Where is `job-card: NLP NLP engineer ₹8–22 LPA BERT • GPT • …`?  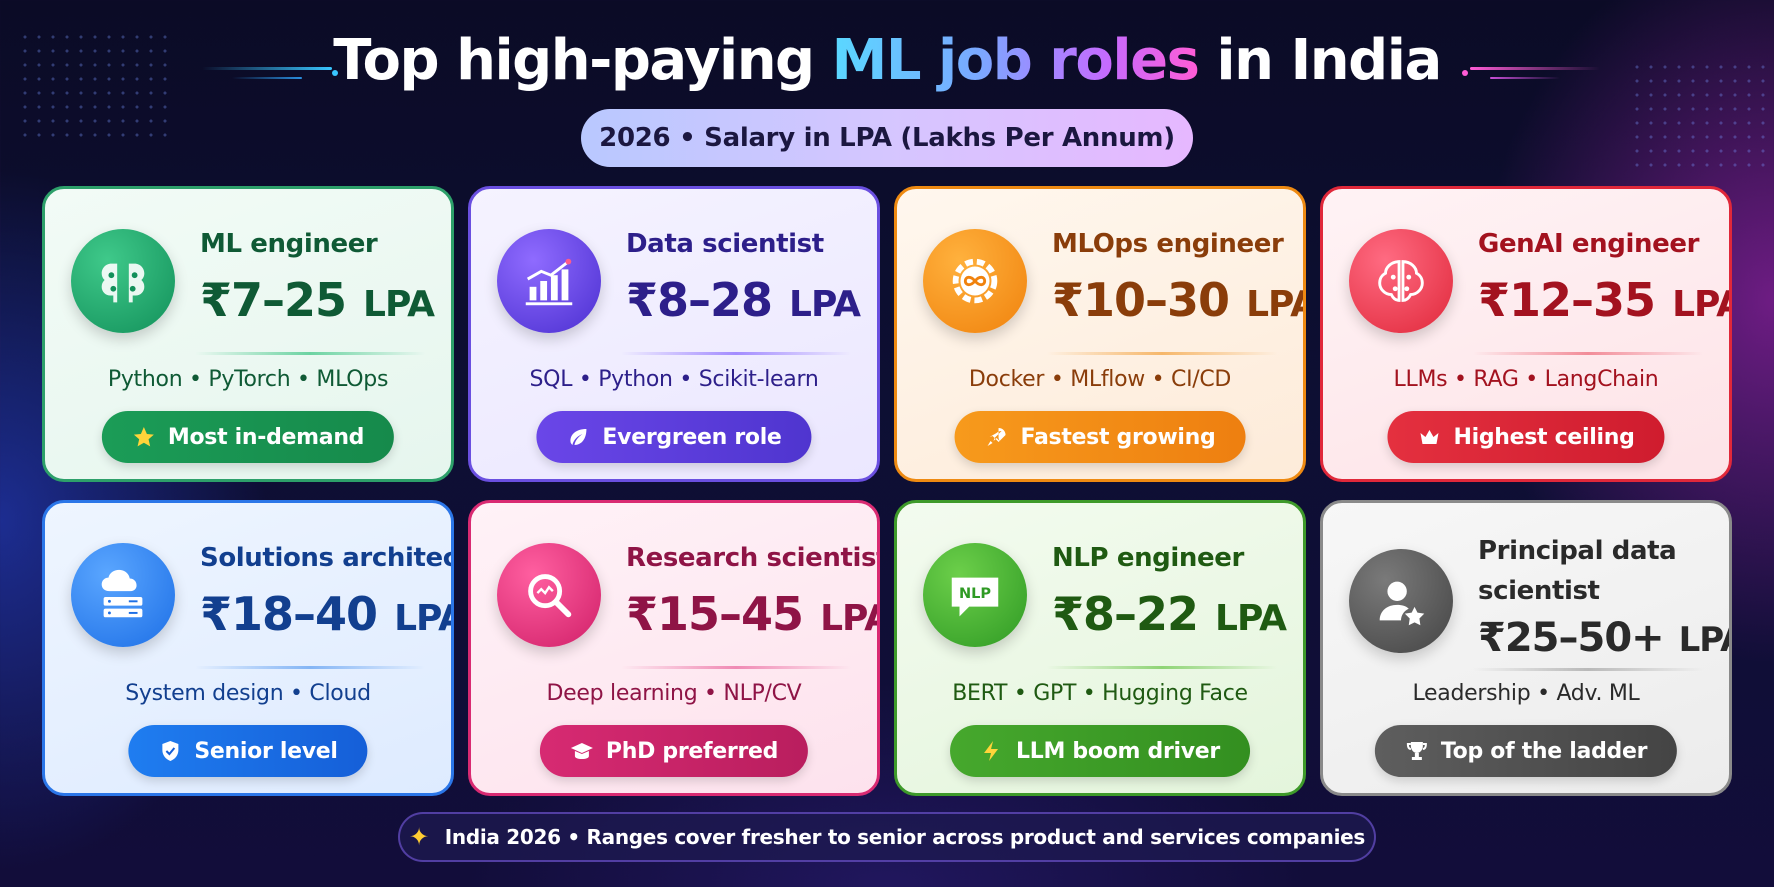
job-card: NLP NLP engineer ₹8–22 LPA BERT • GPT • … is located at coordinates (1100, 648).